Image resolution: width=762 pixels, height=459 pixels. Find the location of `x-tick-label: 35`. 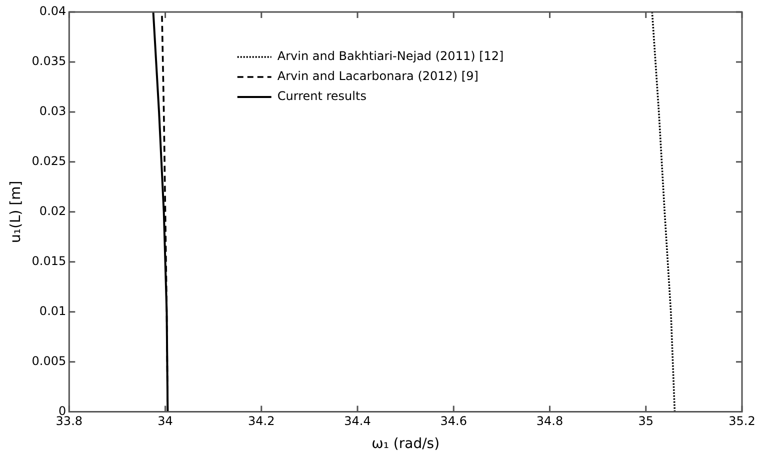

x-tick-label: 35 is located at coordinates (646, 421).